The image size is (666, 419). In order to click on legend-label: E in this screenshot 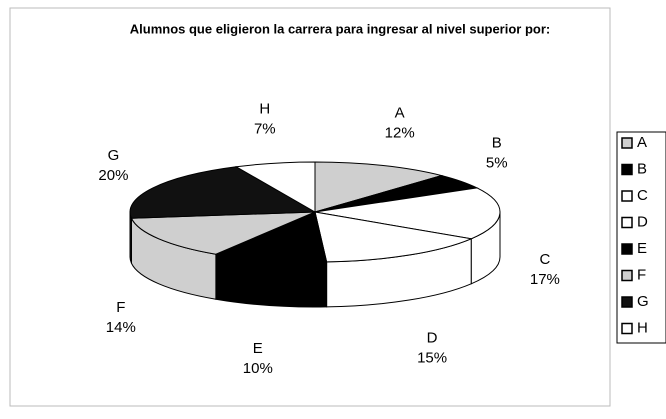, I will do `click(642, 248)`.